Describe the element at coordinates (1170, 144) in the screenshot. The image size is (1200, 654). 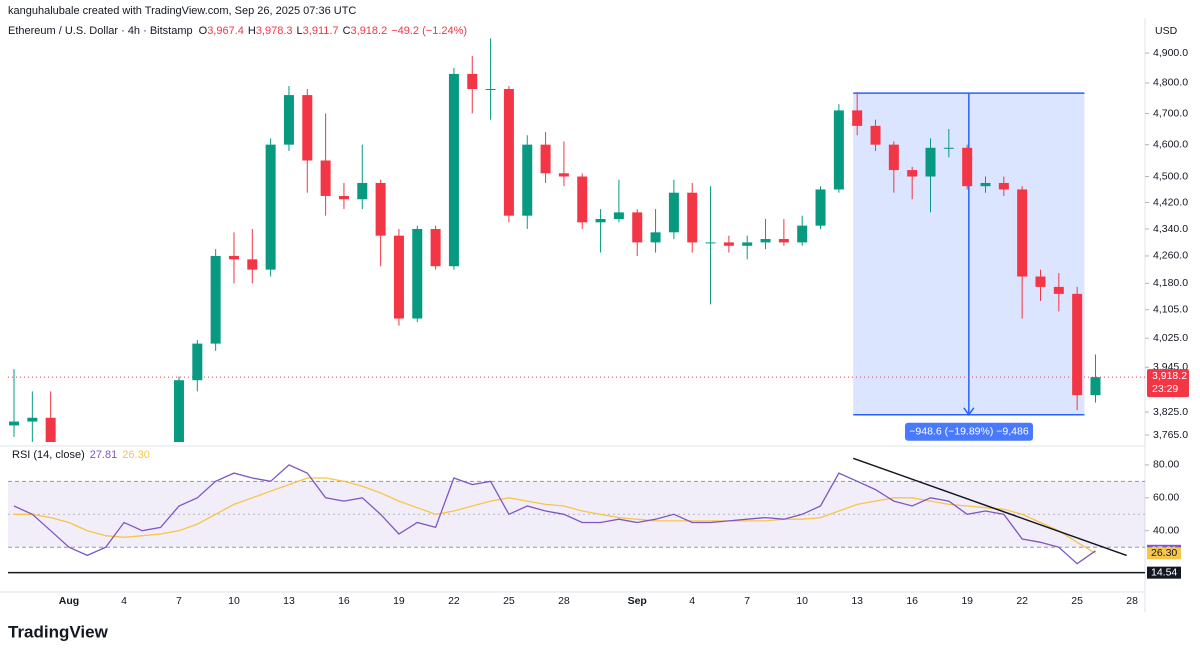
I see `y-tick-label: 4,600.0` at that location.